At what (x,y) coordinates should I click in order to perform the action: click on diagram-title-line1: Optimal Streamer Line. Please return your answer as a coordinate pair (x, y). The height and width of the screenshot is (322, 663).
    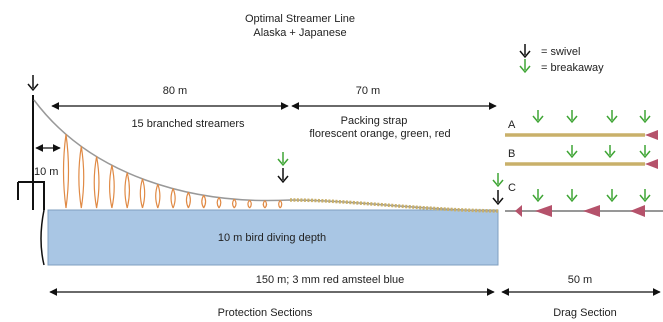
    Looking at the image, I should click on (300, 19).